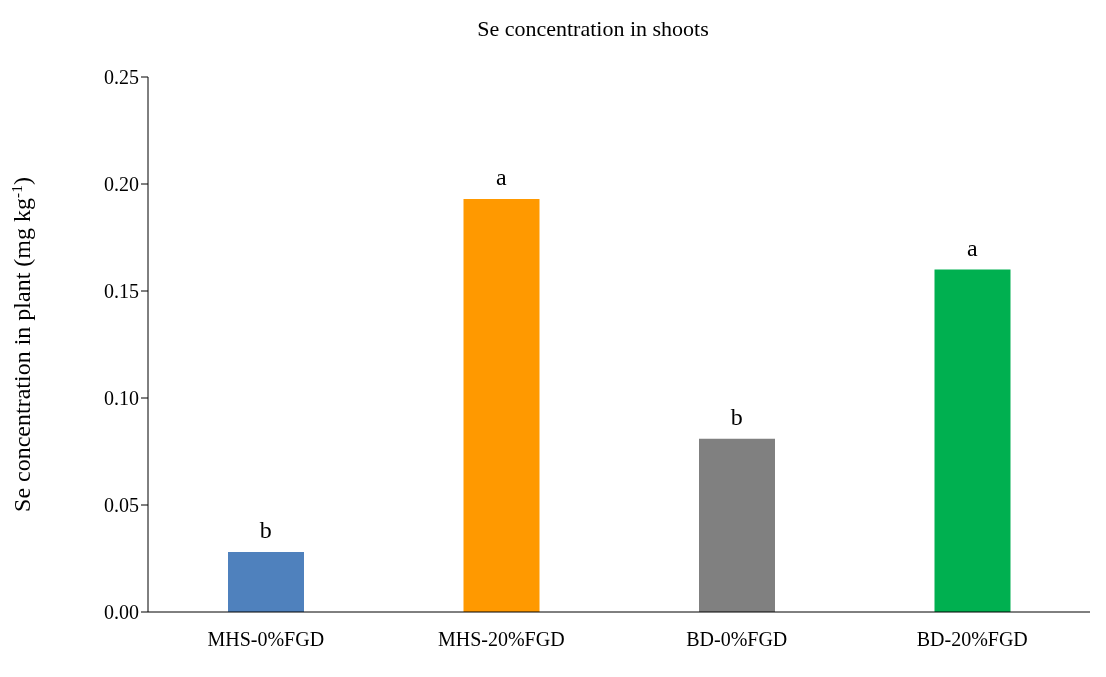 This screenshot has width=1106, height=677. I want to click on y-tick-label: 0.25, so click(121, 77).